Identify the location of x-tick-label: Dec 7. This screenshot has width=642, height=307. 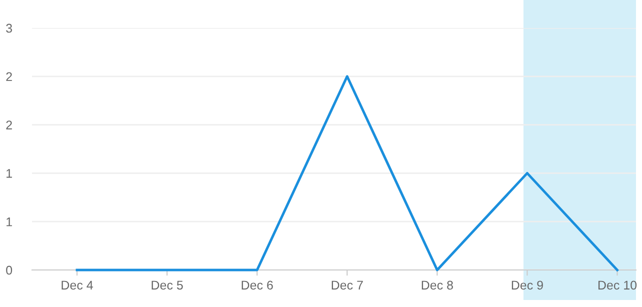
(347, 285).